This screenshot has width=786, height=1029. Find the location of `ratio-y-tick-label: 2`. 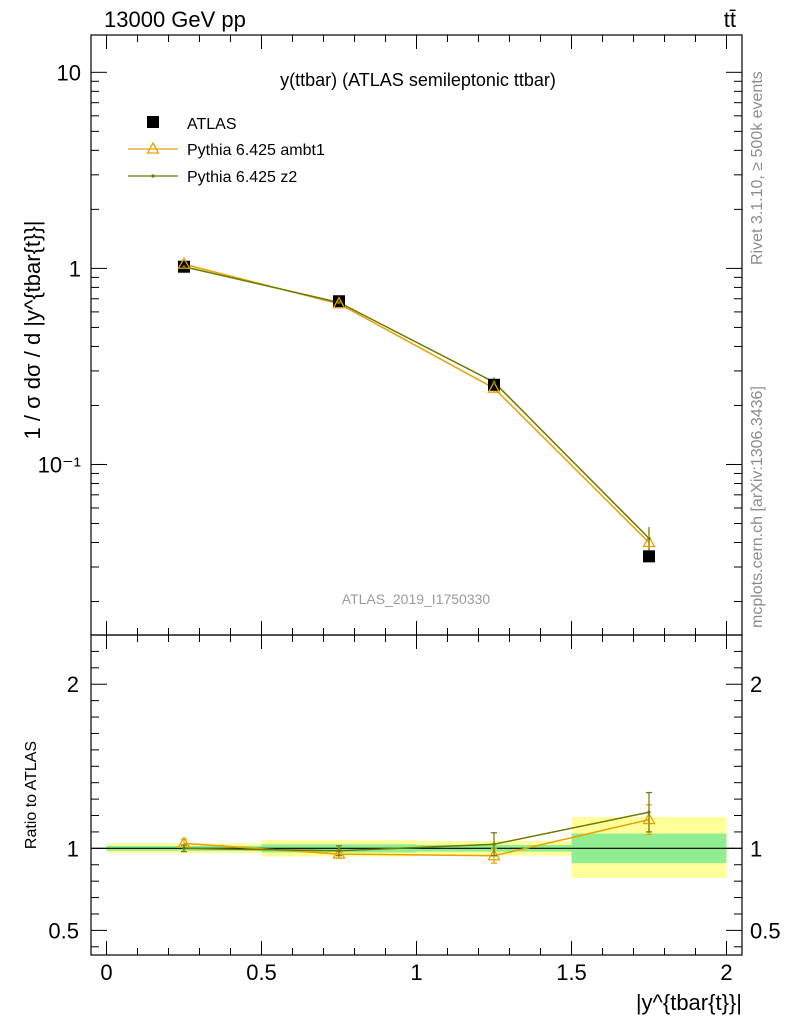

ratio-y-tick-label: 2 is located at coordinates (73, 684).